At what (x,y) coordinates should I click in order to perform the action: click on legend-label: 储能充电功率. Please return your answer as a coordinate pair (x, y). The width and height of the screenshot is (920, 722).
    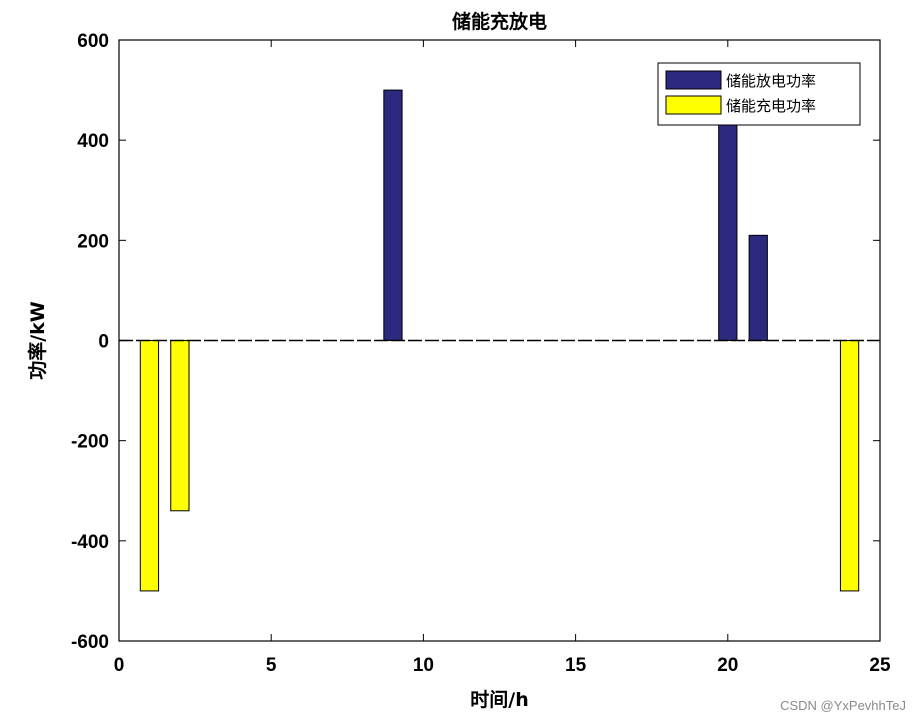
    Looking at the image, I should click on (771, 106).